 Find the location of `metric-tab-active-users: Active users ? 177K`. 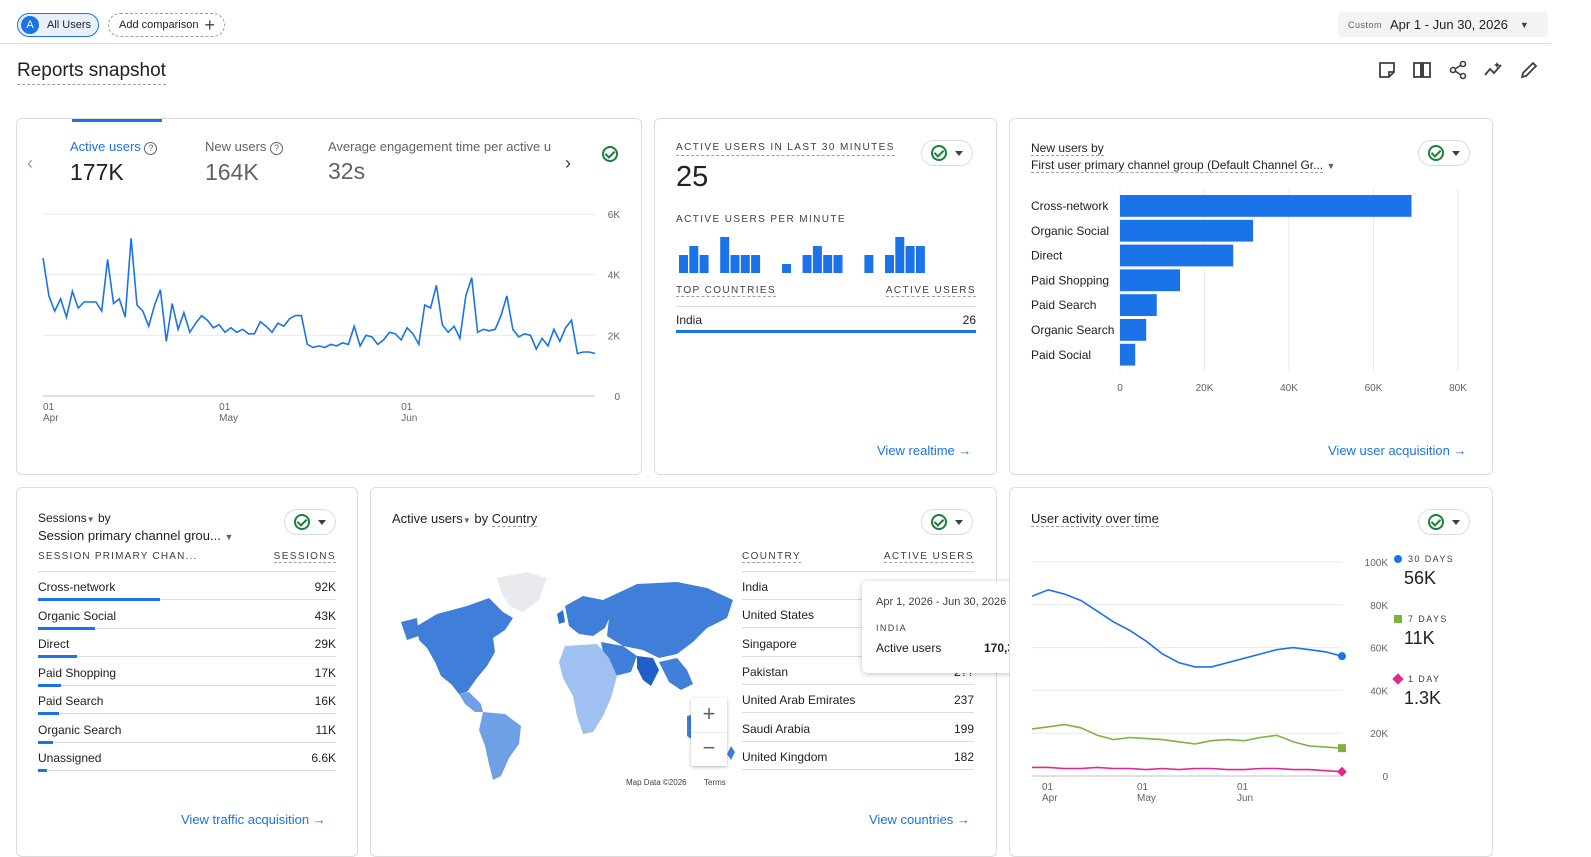

metric-tab-active-users: Active users ? 177K is located at coordinates (114, 162).